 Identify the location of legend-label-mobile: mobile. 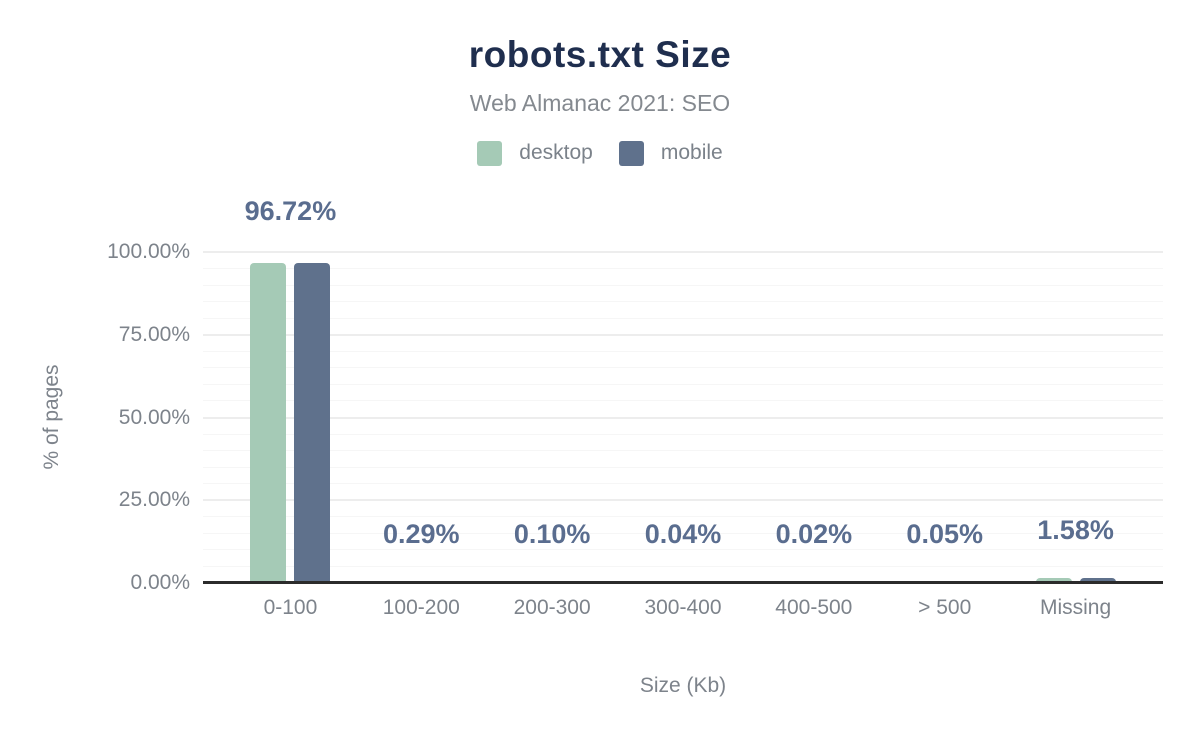
(691, 152).